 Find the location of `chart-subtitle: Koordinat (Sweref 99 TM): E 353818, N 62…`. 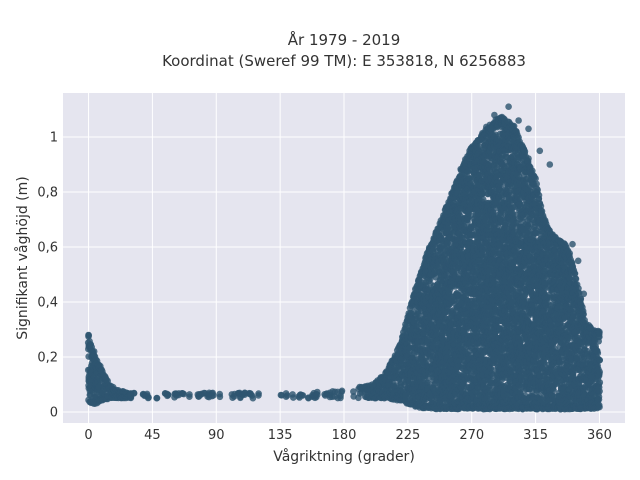

chart-subtitle: Koordinat (Sweref 99 TM): E 353818, N 62… is located at coordinates (344, 61).